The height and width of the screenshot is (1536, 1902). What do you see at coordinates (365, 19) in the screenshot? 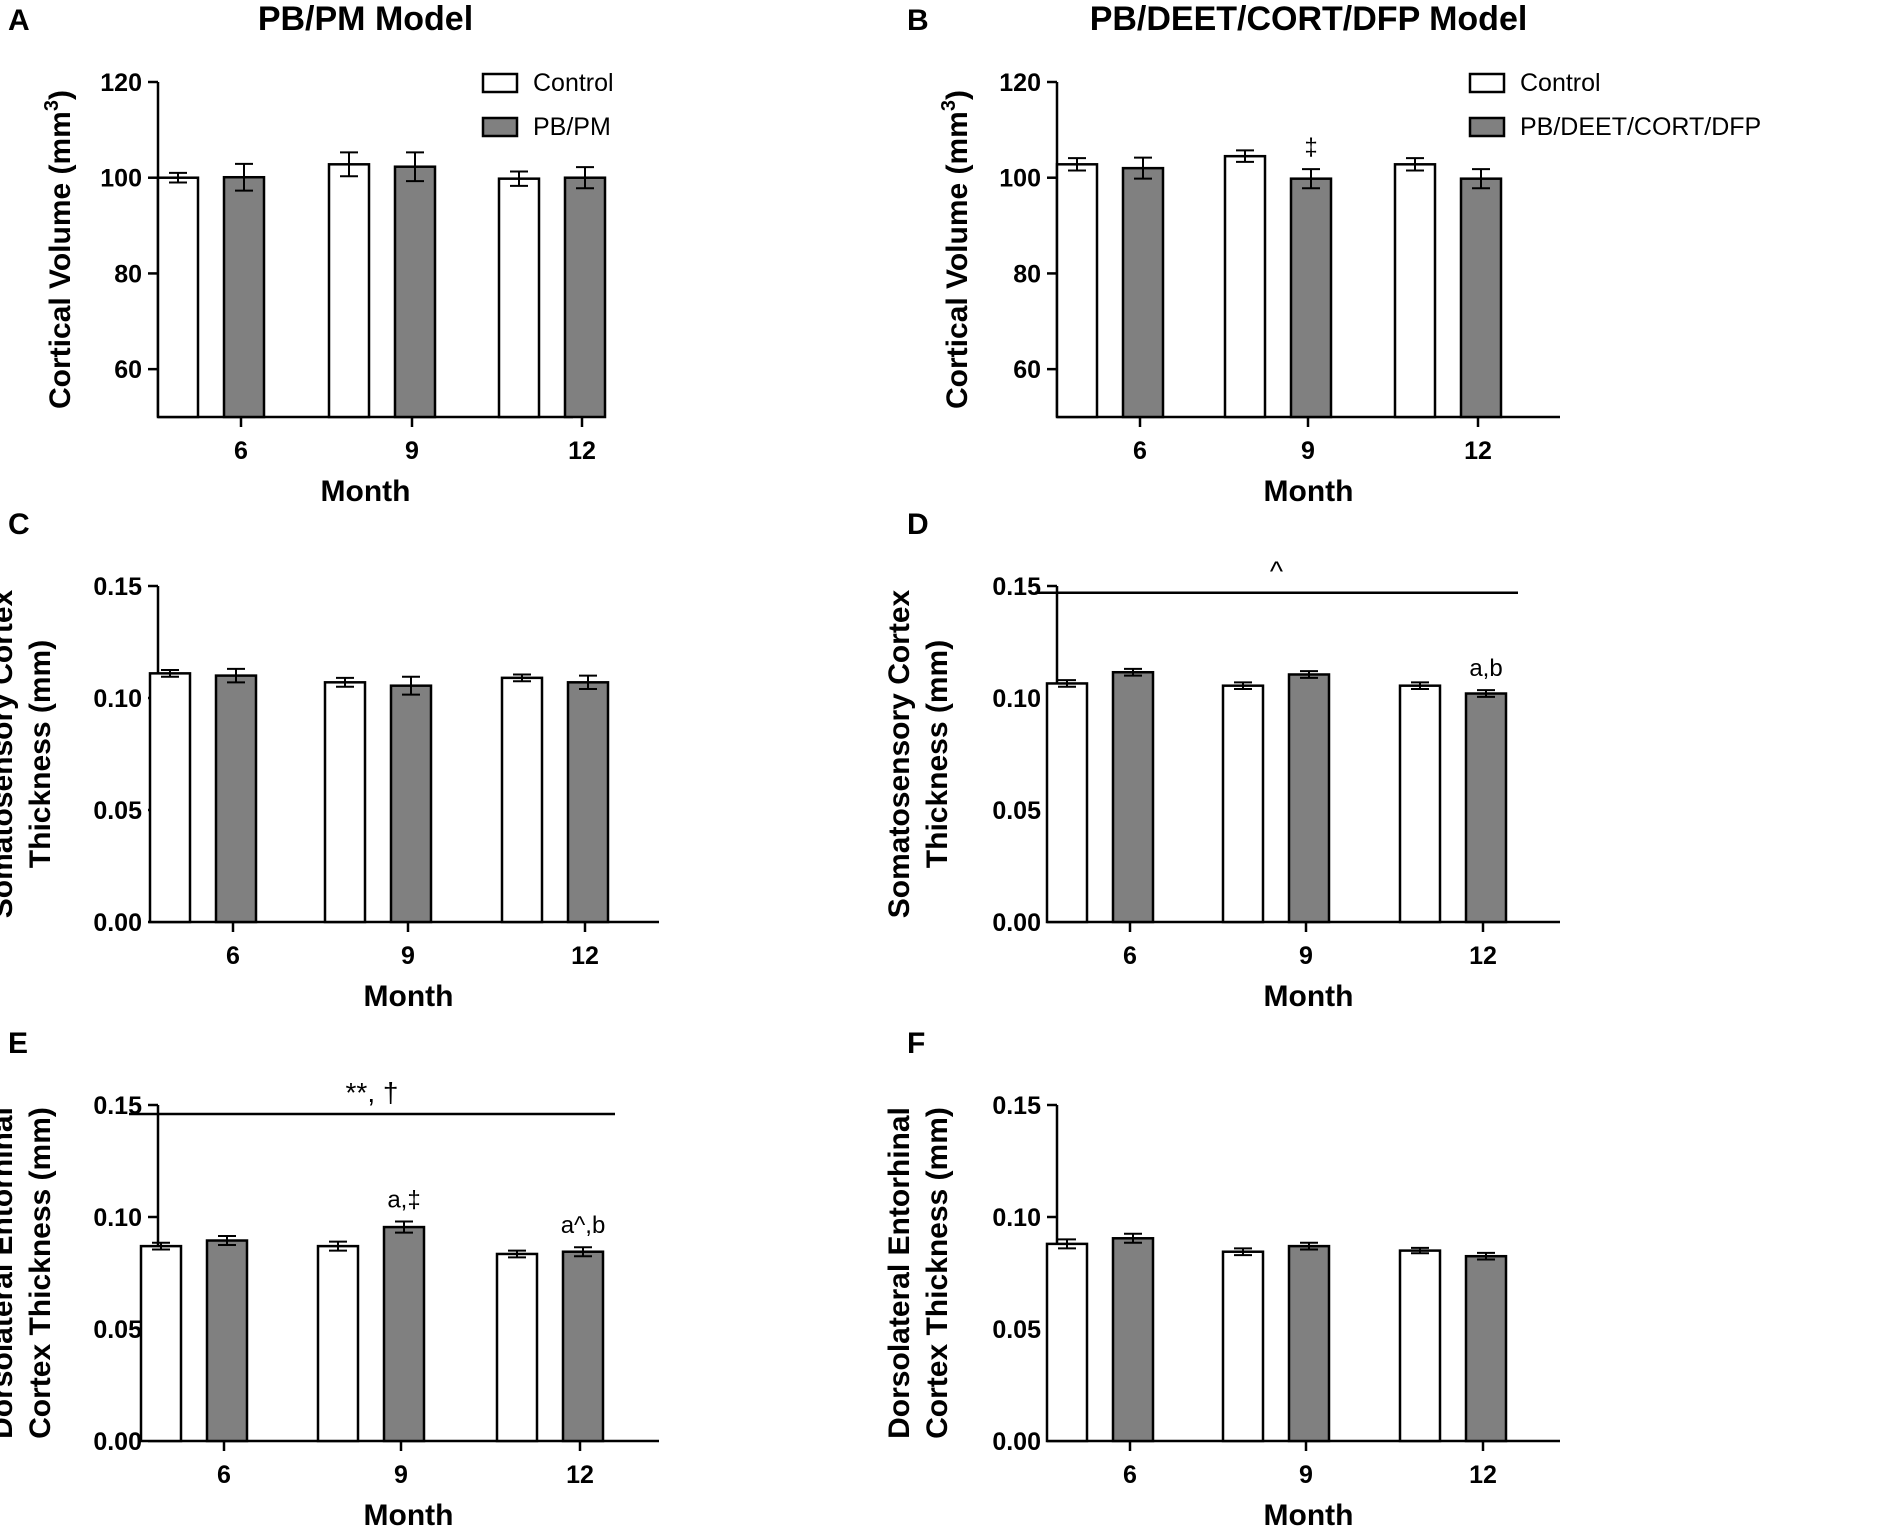
I see `chart-title: PB/PM Model` at bounding box center [365, 19].